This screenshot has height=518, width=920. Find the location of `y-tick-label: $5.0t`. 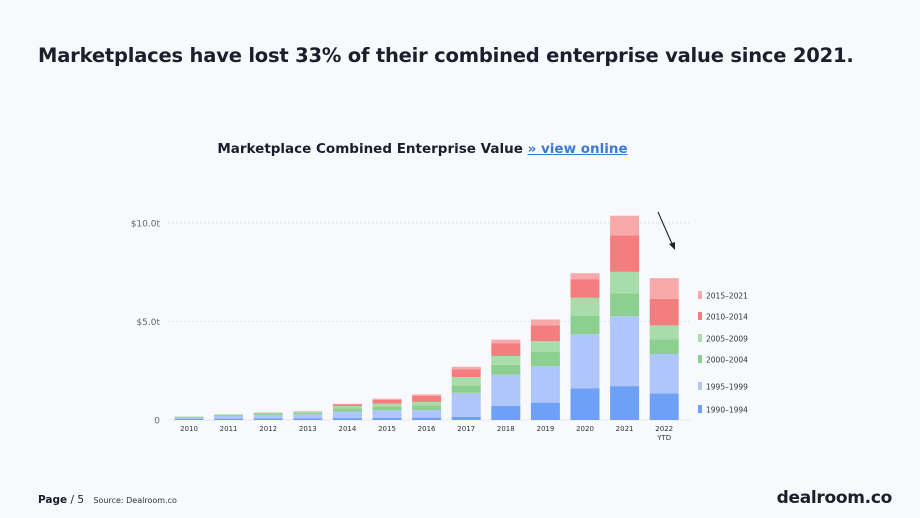

y-tick-label: $5.0t is located at coordinates (148, 323).